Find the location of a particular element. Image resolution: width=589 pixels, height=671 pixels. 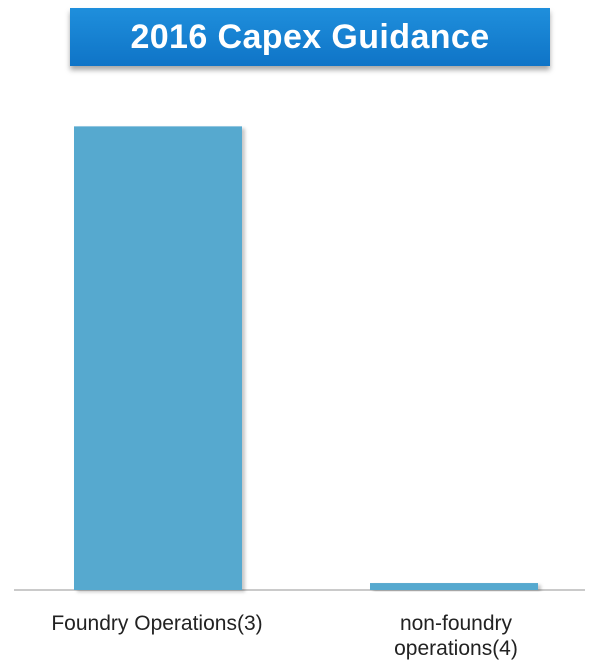

chart-title: 2016 Capex Guidance is located at coordinates (310, 36).